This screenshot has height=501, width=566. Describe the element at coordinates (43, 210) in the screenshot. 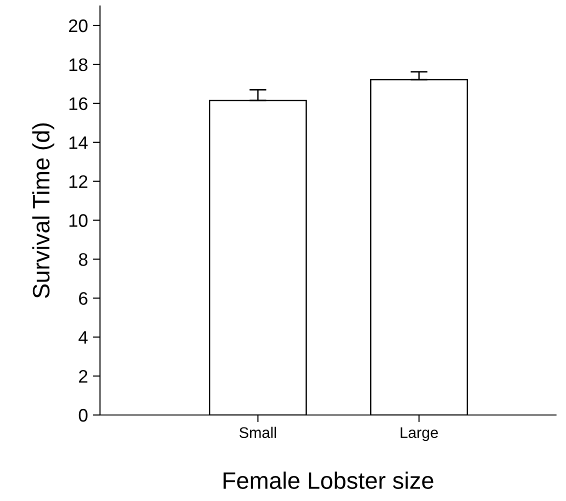

I see `y-axis-title: Survival Time (d)` at that location.